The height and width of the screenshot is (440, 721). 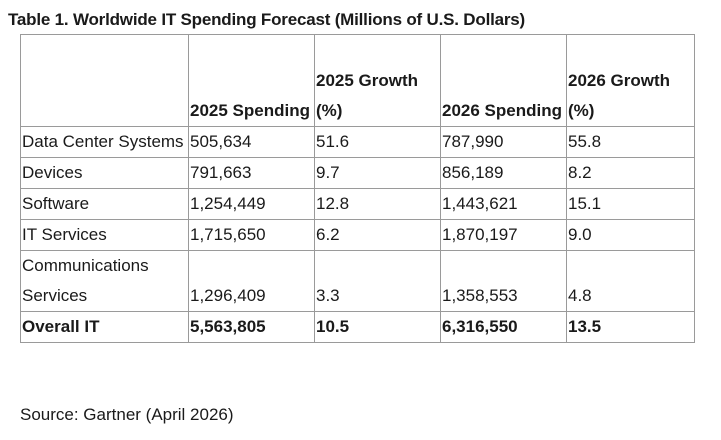 What do you see at coordinates (377, 173) in the screenshot?
I see `cell-growth-2025: 9.7` at bounding box center [377, 173].